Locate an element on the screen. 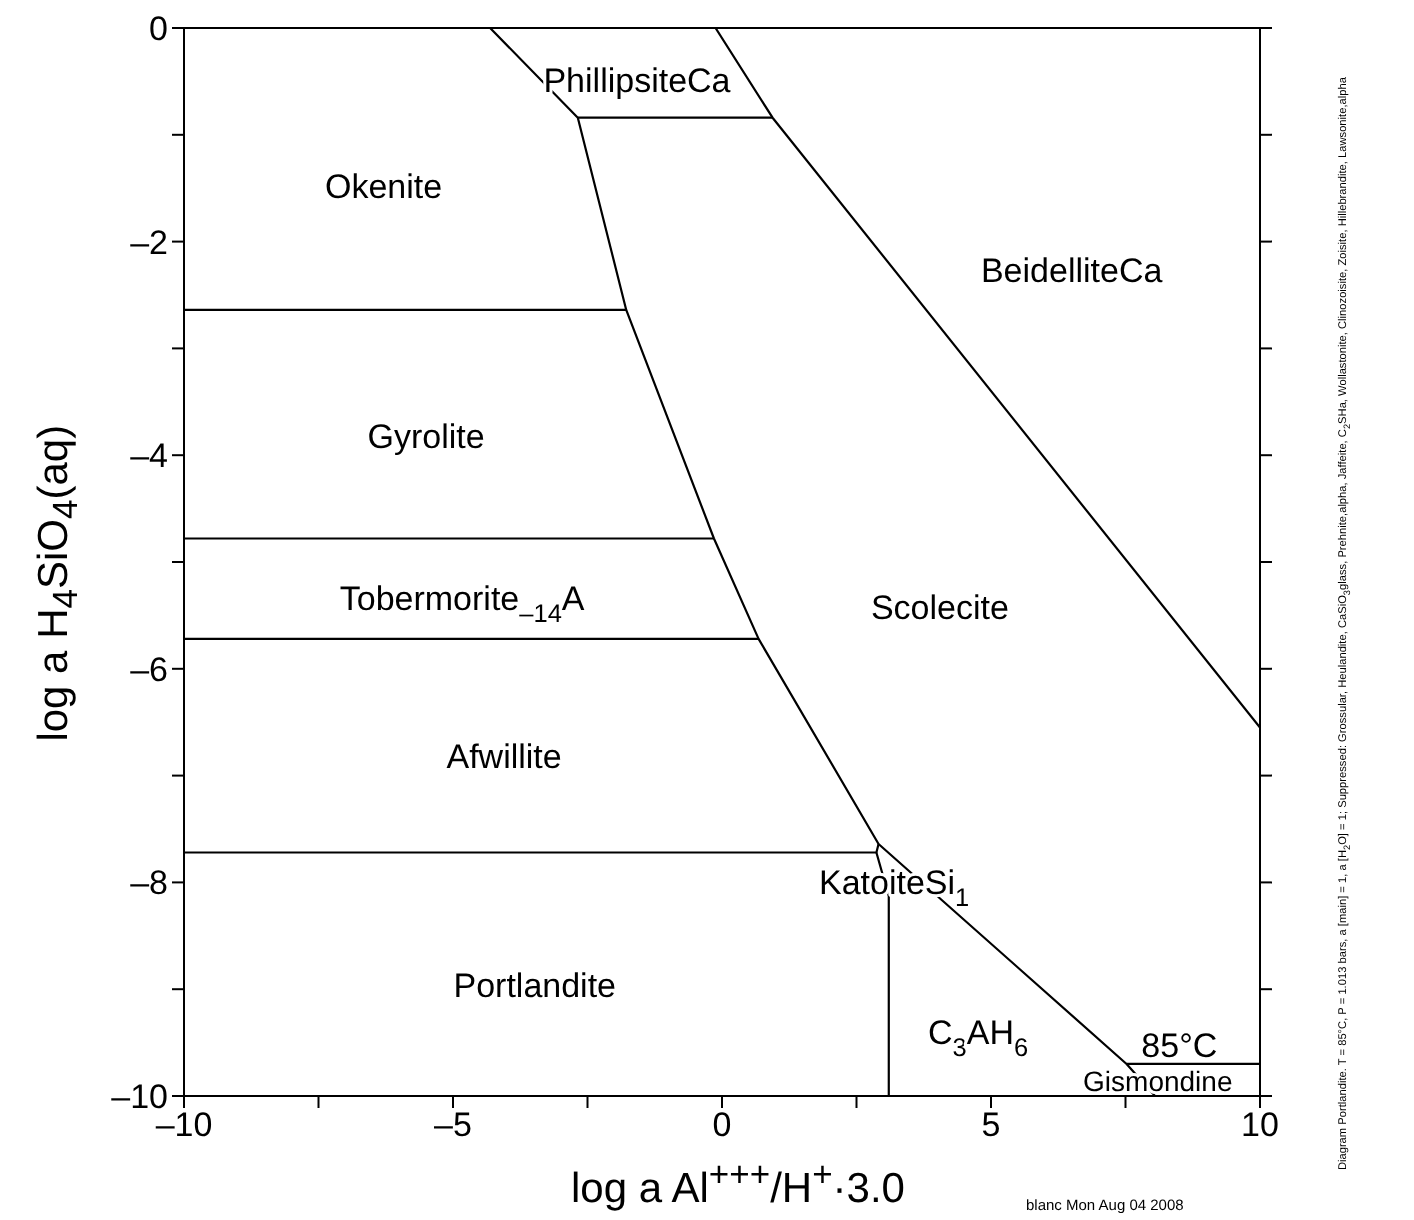 The width and height of the screenshot is (1414, 1220). annotation: Gyrolite is located at coordinates (426, 435).